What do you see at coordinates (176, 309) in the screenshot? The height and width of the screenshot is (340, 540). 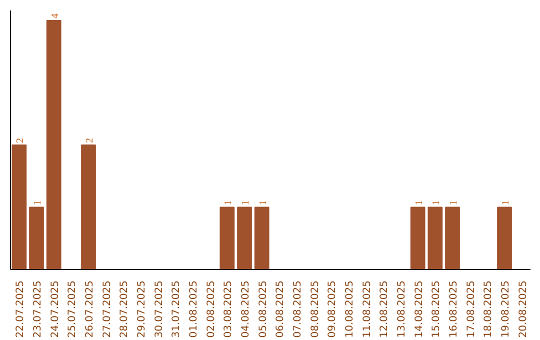 I see `x-tick-label: 31.07.2025` at bounding box center [176, 309].